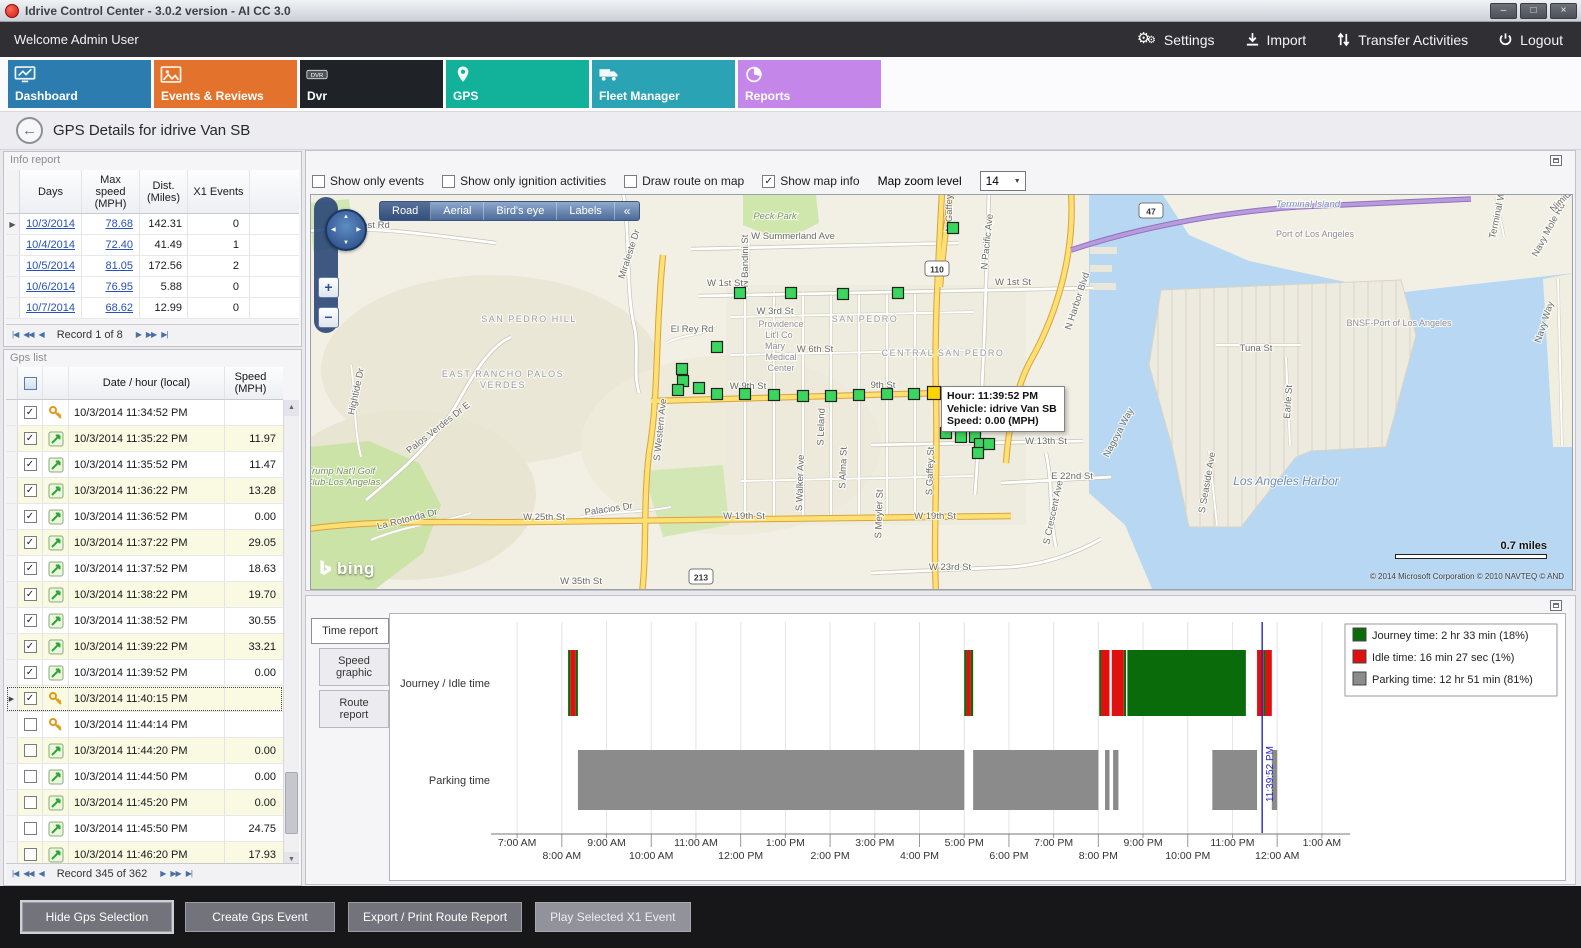  What do you see at coordinates (144, 725) in the screenshot?
I see `gps-list-row: 10/3/2014 11:44:14 PM` at bounding box center [144, 725].